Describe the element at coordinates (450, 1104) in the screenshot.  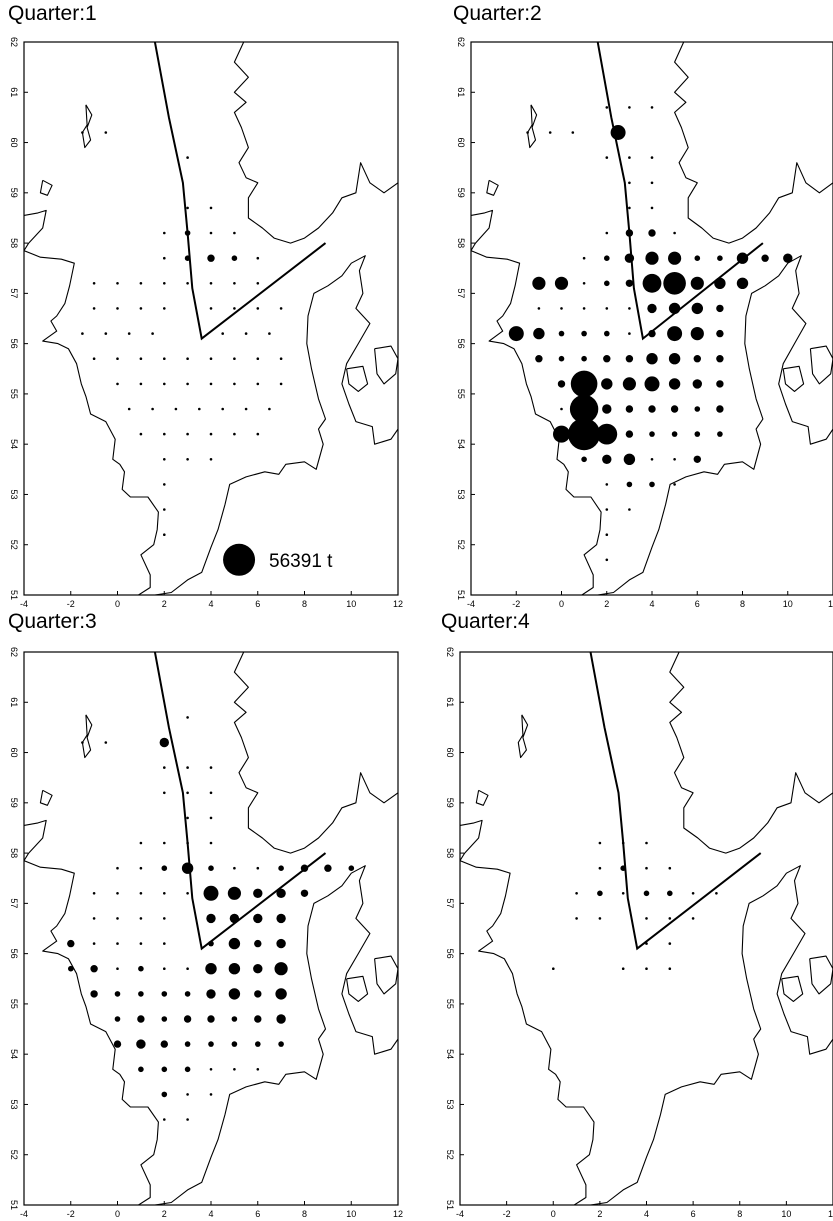
I see `y-tick-label: 53` at that location.